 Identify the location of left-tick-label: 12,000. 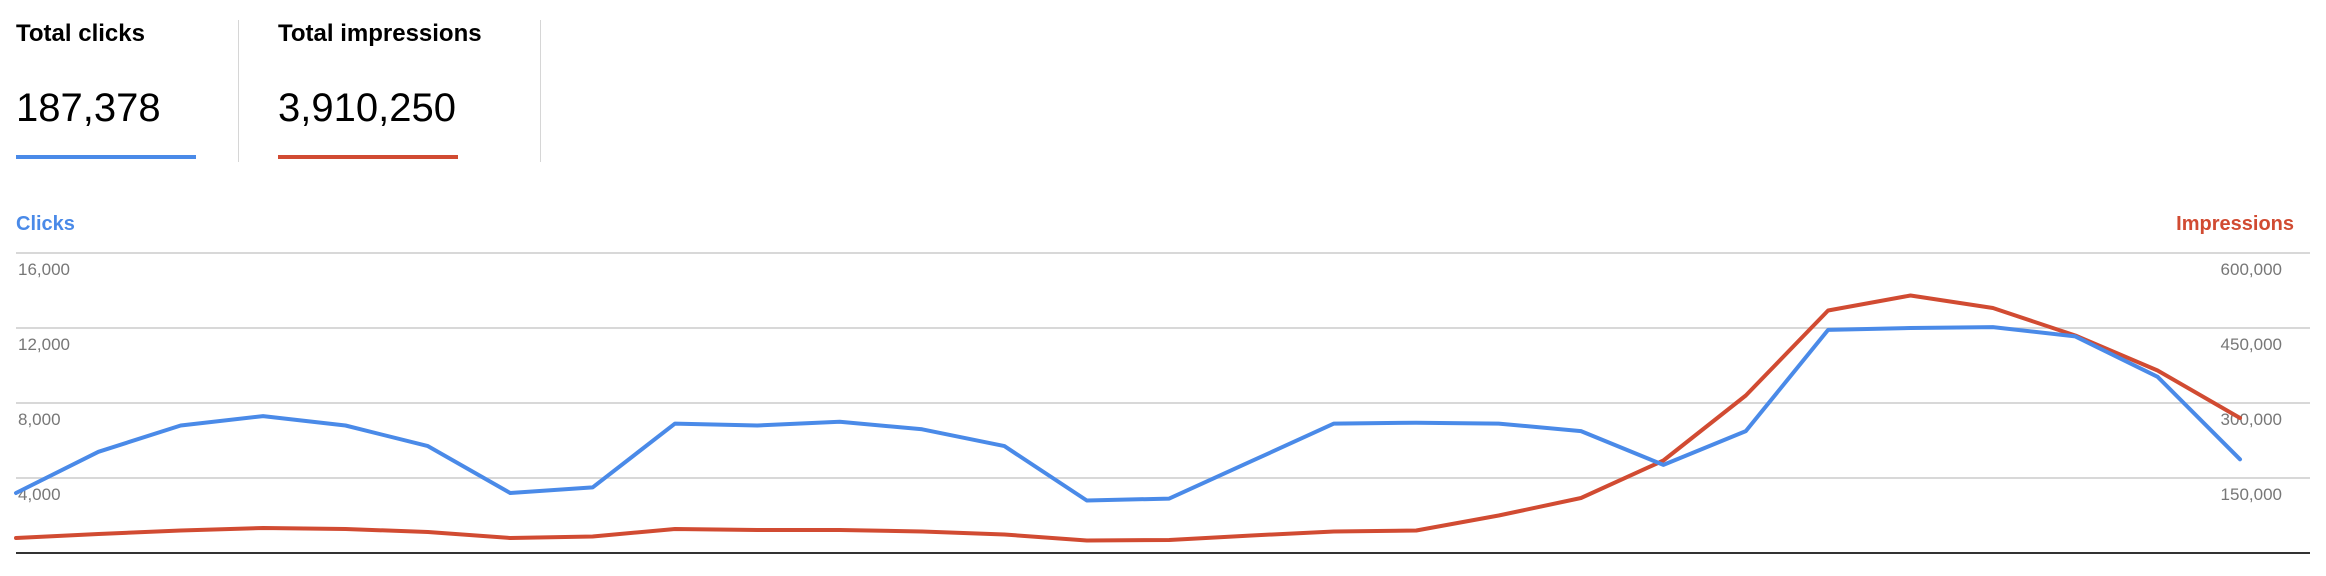
(44, 344).